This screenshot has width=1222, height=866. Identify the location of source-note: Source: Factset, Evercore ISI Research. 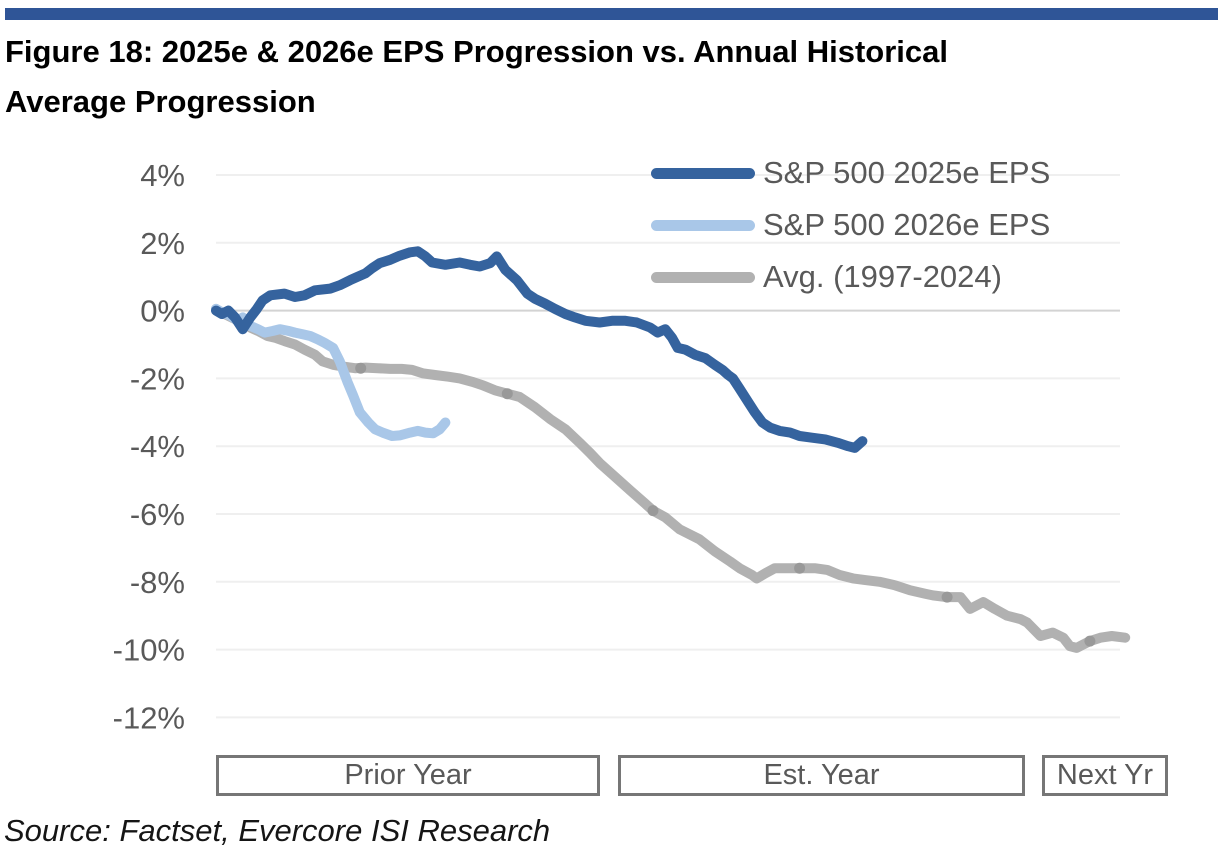
(277, 830).